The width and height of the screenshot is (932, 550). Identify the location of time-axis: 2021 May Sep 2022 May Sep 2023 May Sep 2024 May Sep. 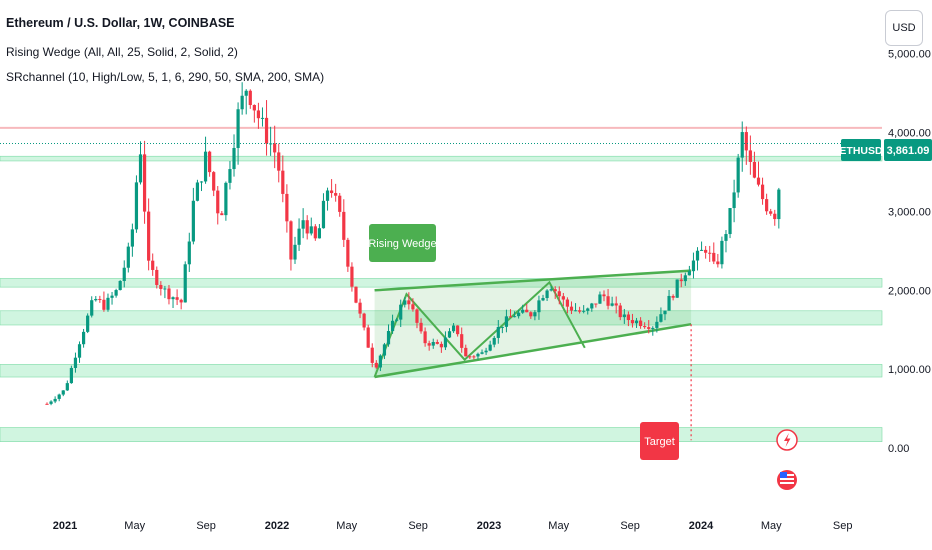
(453, 526).